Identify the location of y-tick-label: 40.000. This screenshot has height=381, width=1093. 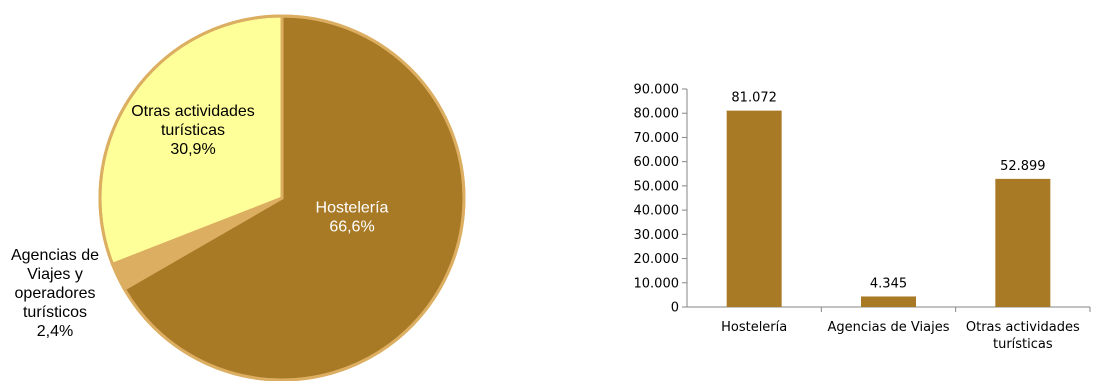
(657, 211).